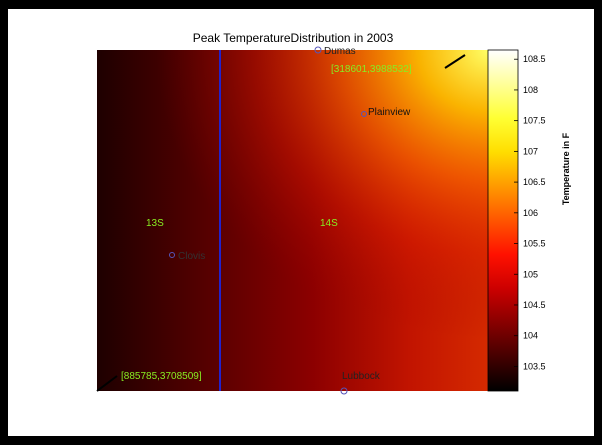  I want to click on chart-title: Peak TemperatureDistribution in 2003, so click(293, 38).